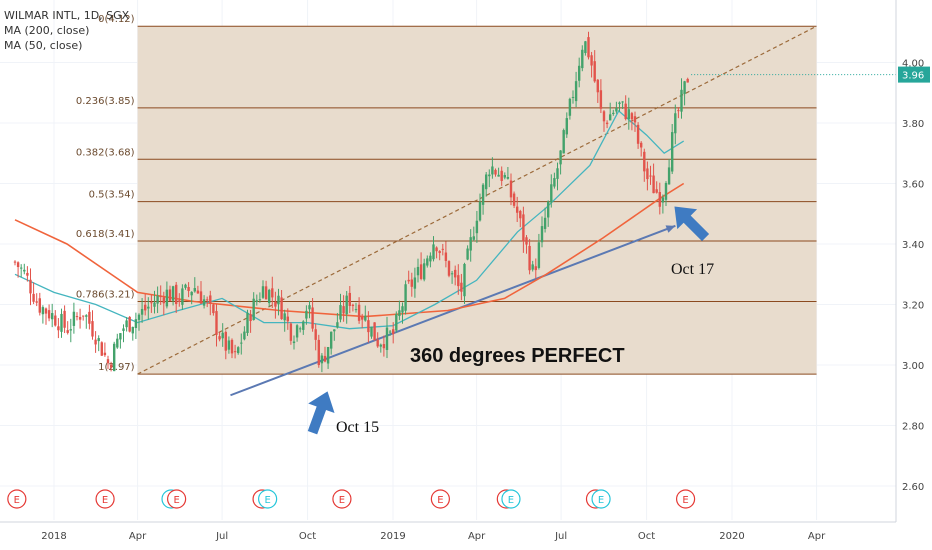 The height and width of the screenshot is (550, 932). I want to click on time-tick-label: Apr, so click(138, 536).